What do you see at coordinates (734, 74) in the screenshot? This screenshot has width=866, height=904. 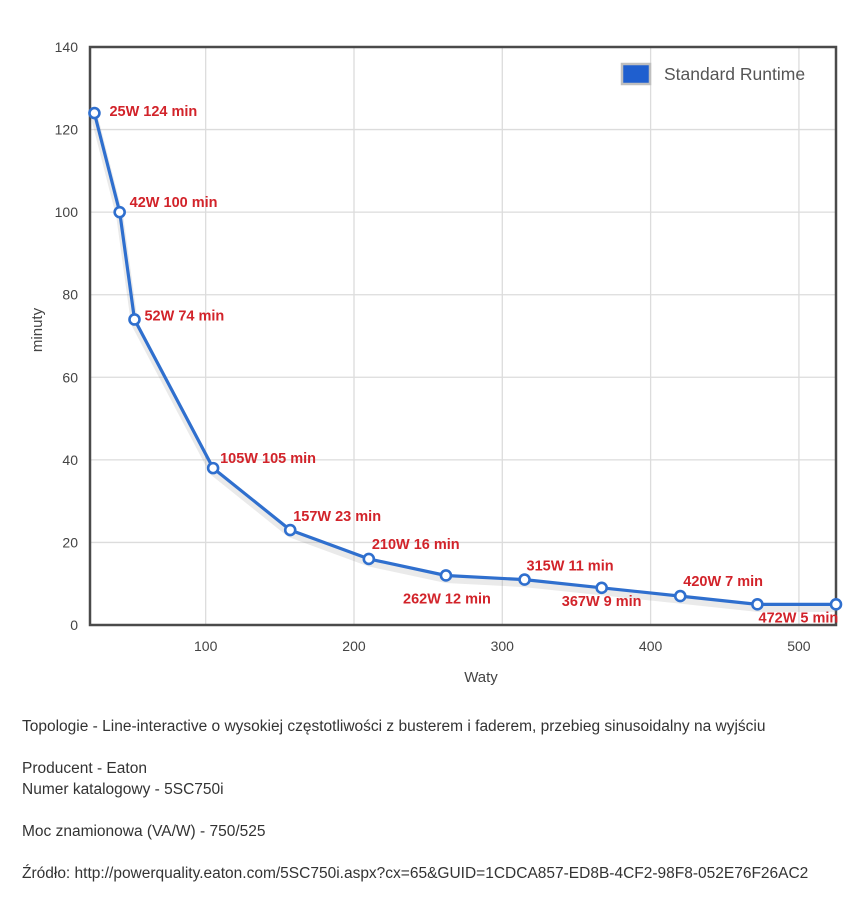 I see `legend-label: Standard Runtime` at bounding box center [734, 74].